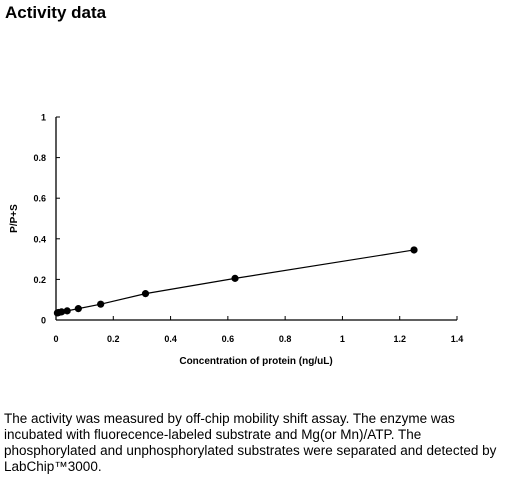  I want to click on y-tick-label: 0, so click(43, 321).